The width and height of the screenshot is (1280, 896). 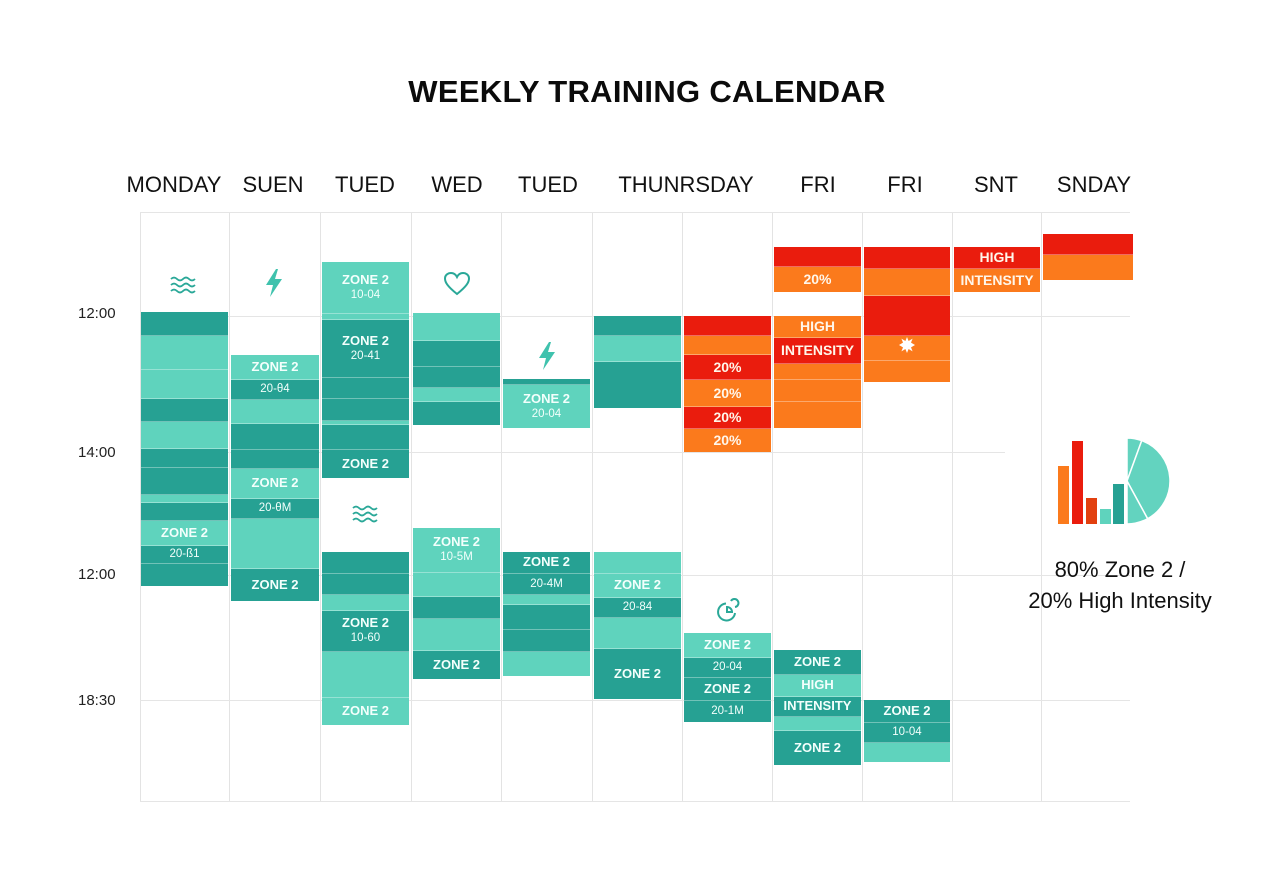 I want to click on burst-icon, so click(x=907, y=347).